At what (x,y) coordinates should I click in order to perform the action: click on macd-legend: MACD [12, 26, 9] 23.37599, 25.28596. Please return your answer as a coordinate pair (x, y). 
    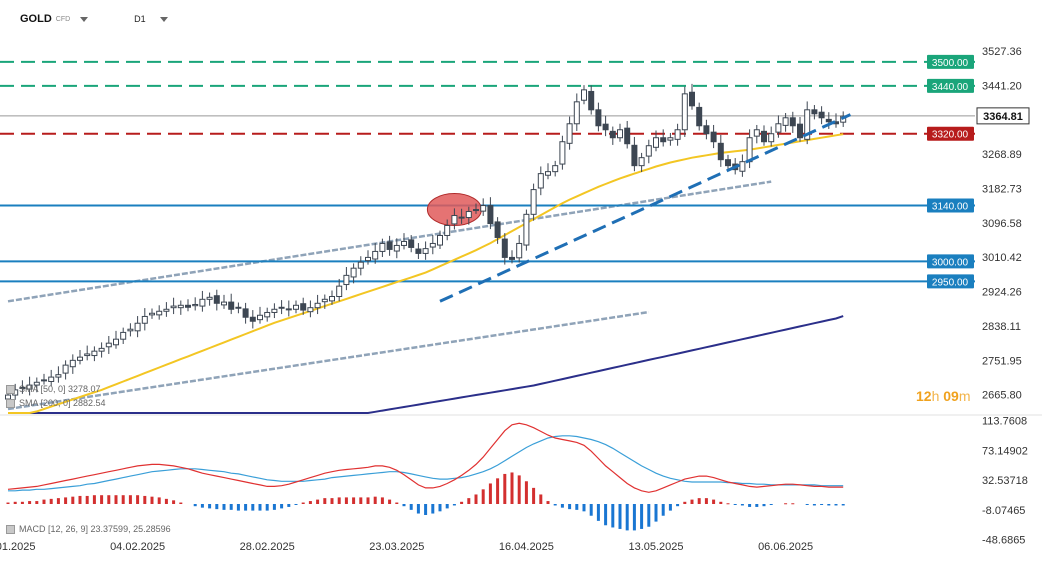
    Looking at the image, I should click on (88, 529).